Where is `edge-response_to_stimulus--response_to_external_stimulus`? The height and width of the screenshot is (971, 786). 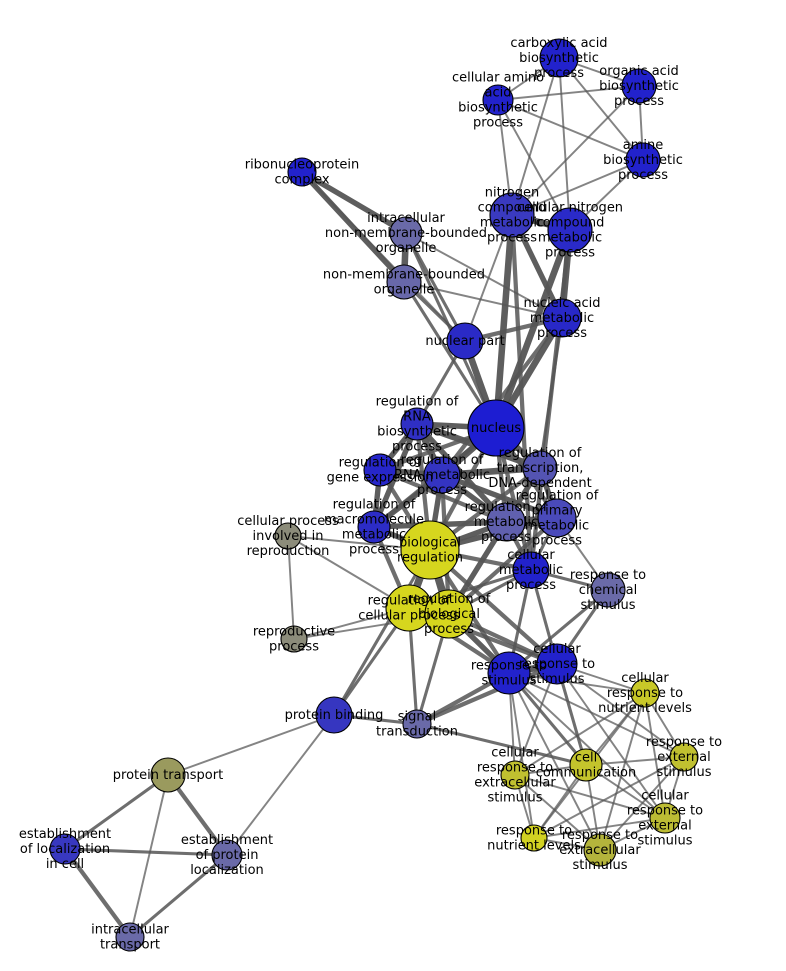
edge-response_to_stimulus--response_to_external_stimulus is located at coordinates (596, 715).